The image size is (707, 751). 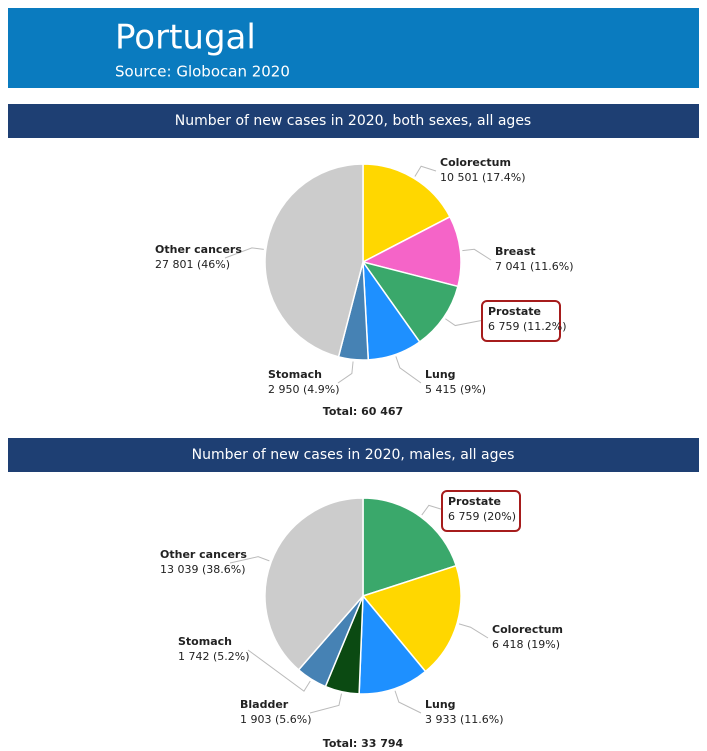 What do you see at coordinates (214, 656) in the screenshot?
I see `slice-value: 1 742 (5.2%)` at bounding box center [214, 656].